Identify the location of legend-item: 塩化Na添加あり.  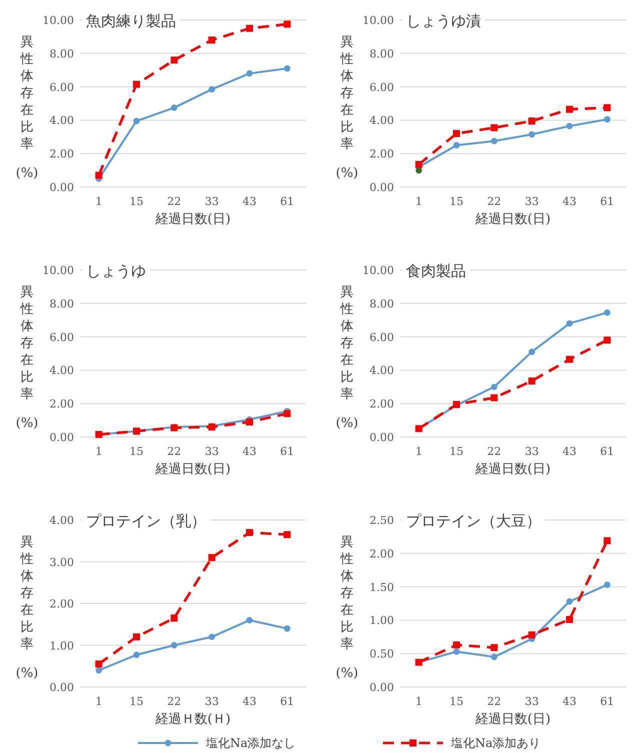
(462, 743).